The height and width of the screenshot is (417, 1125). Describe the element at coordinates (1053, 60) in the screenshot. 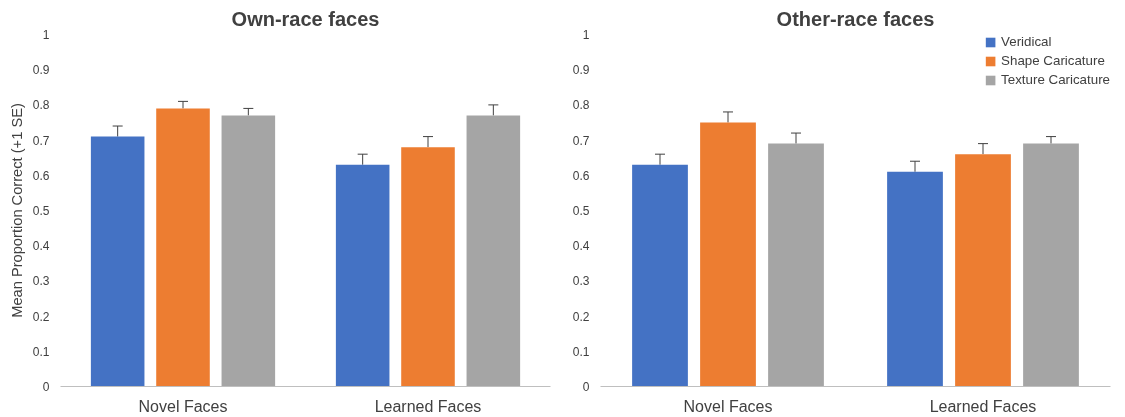

I see `legend-label: Shape Caricature` at that location.